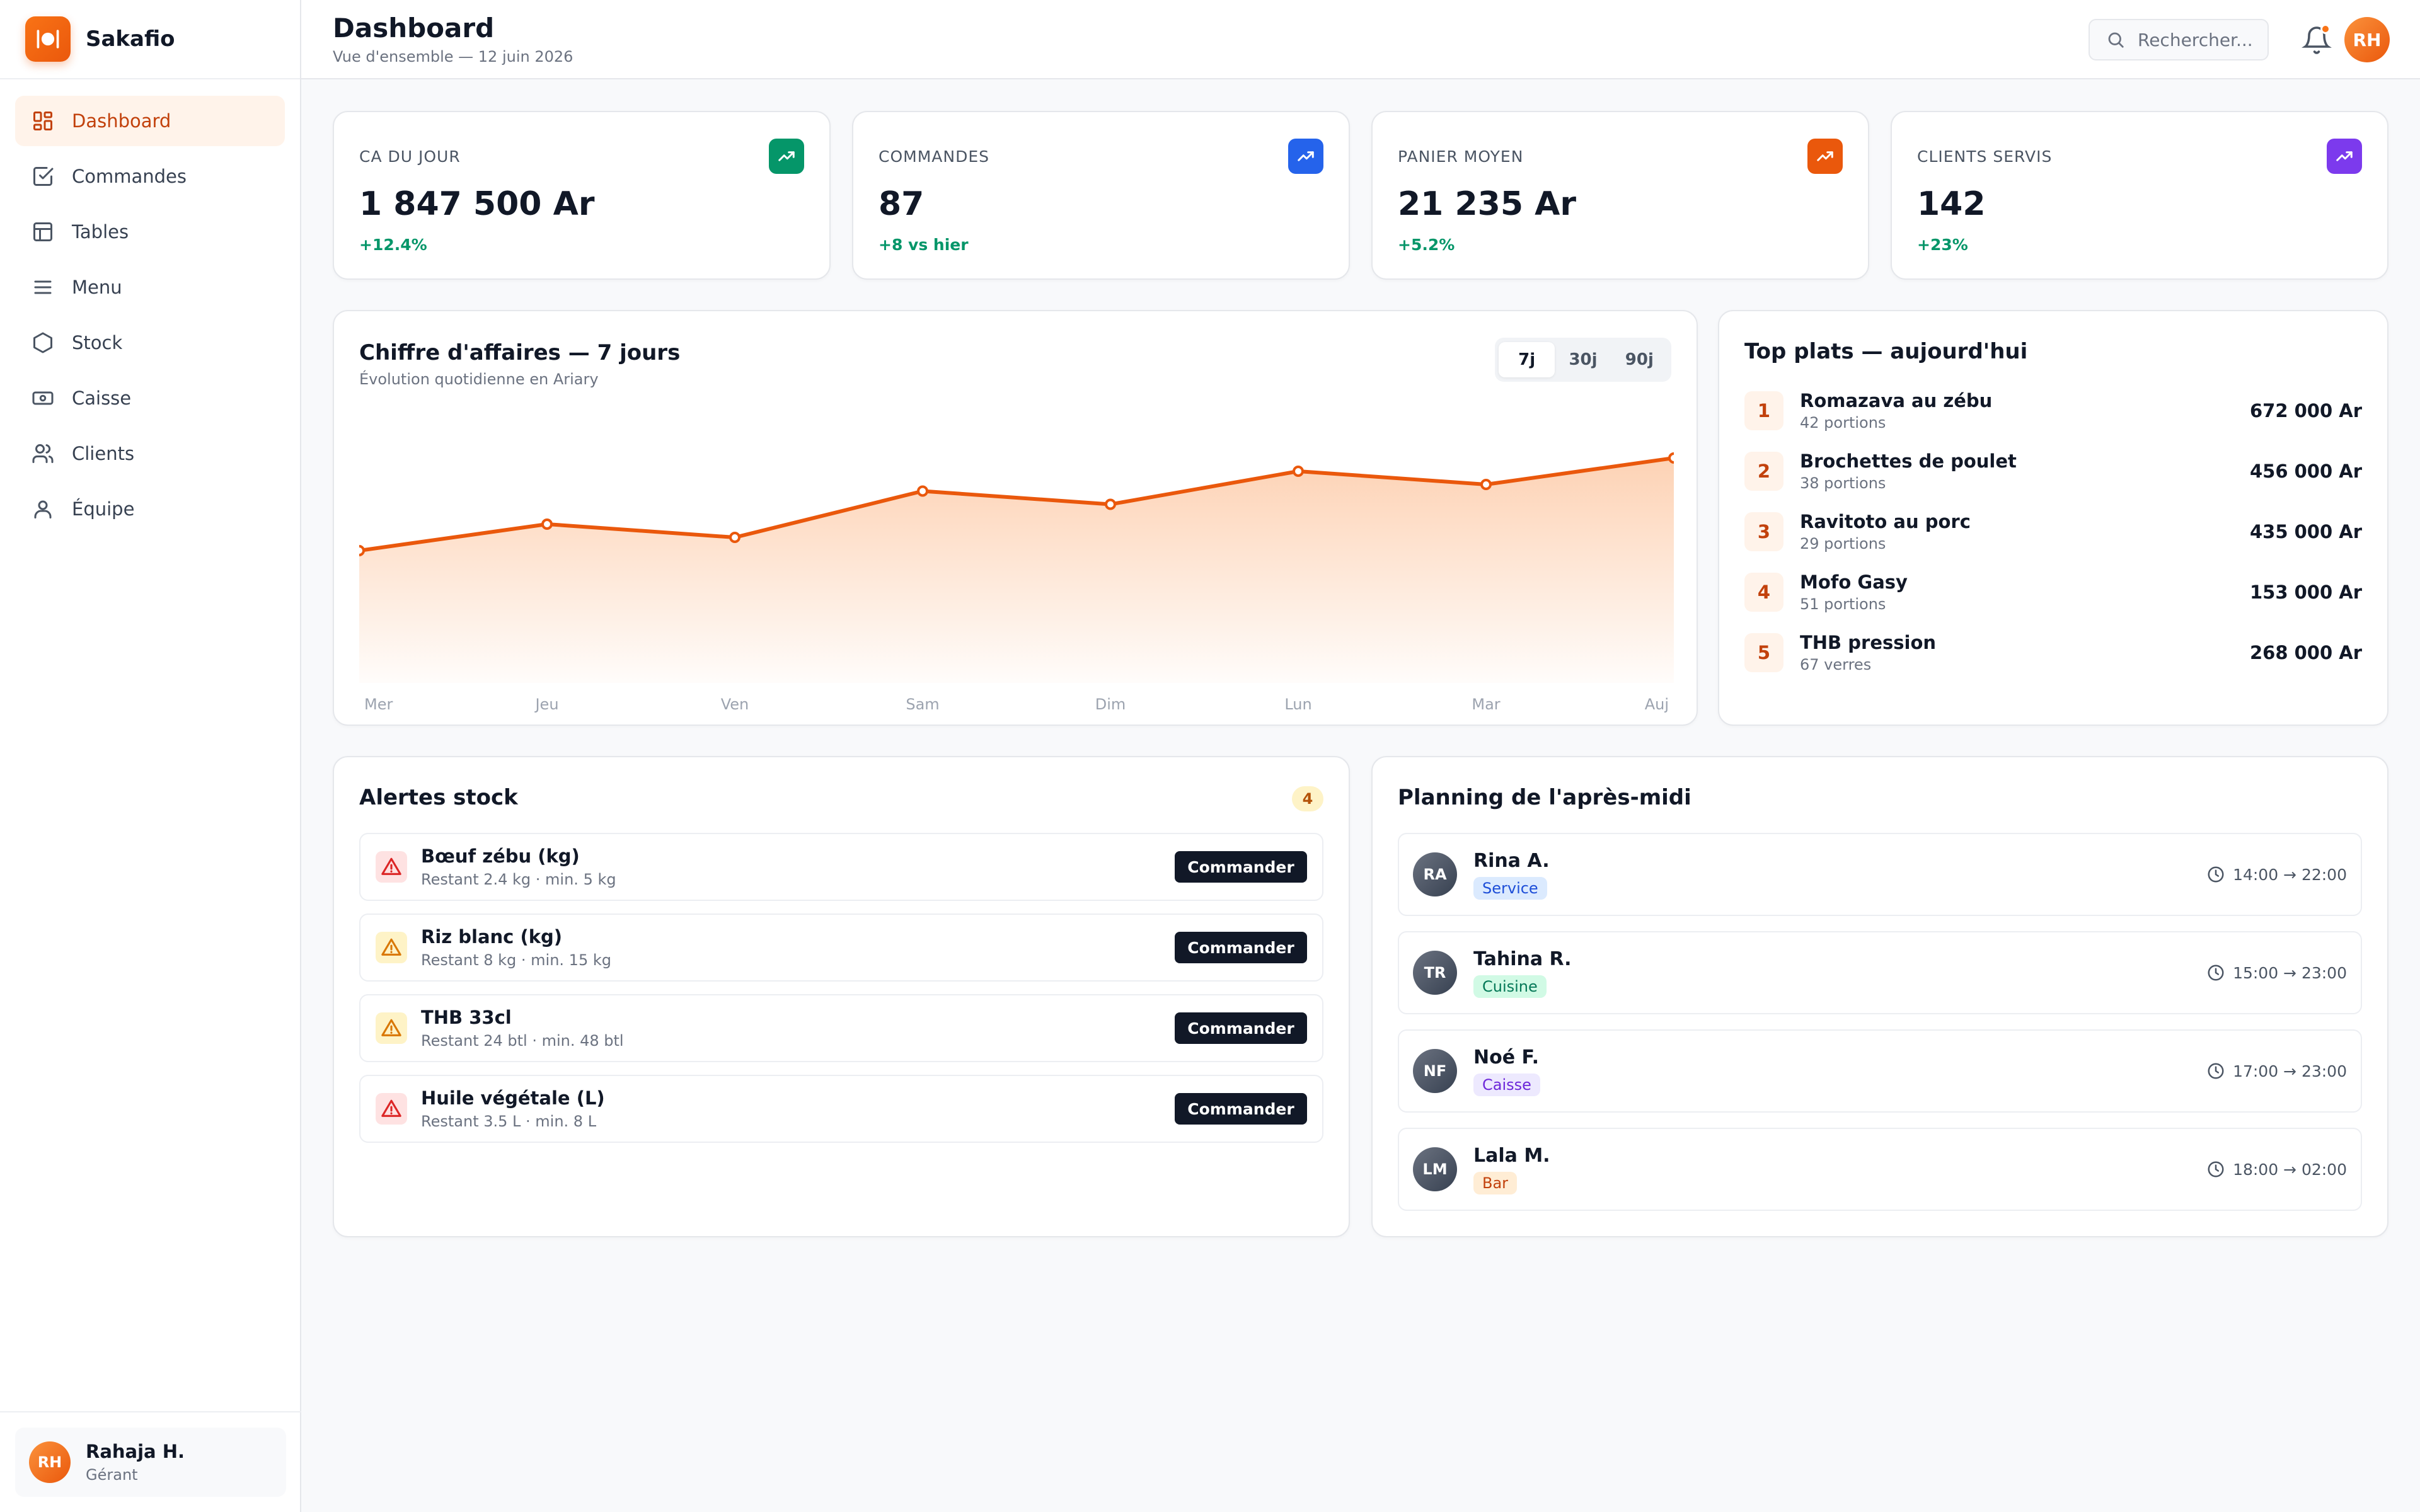 Image resolution: width=2420 pixels, height=1512 pixels. Describe the element at coordinates (1763, 592) in the screenshot. I see `dish-rank: 4` at that location.